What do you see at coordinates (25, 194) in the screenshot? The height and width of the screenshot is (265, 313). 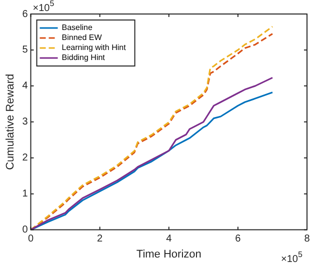 I see `y-tick-label: 1` at bounding box center [25, 194].